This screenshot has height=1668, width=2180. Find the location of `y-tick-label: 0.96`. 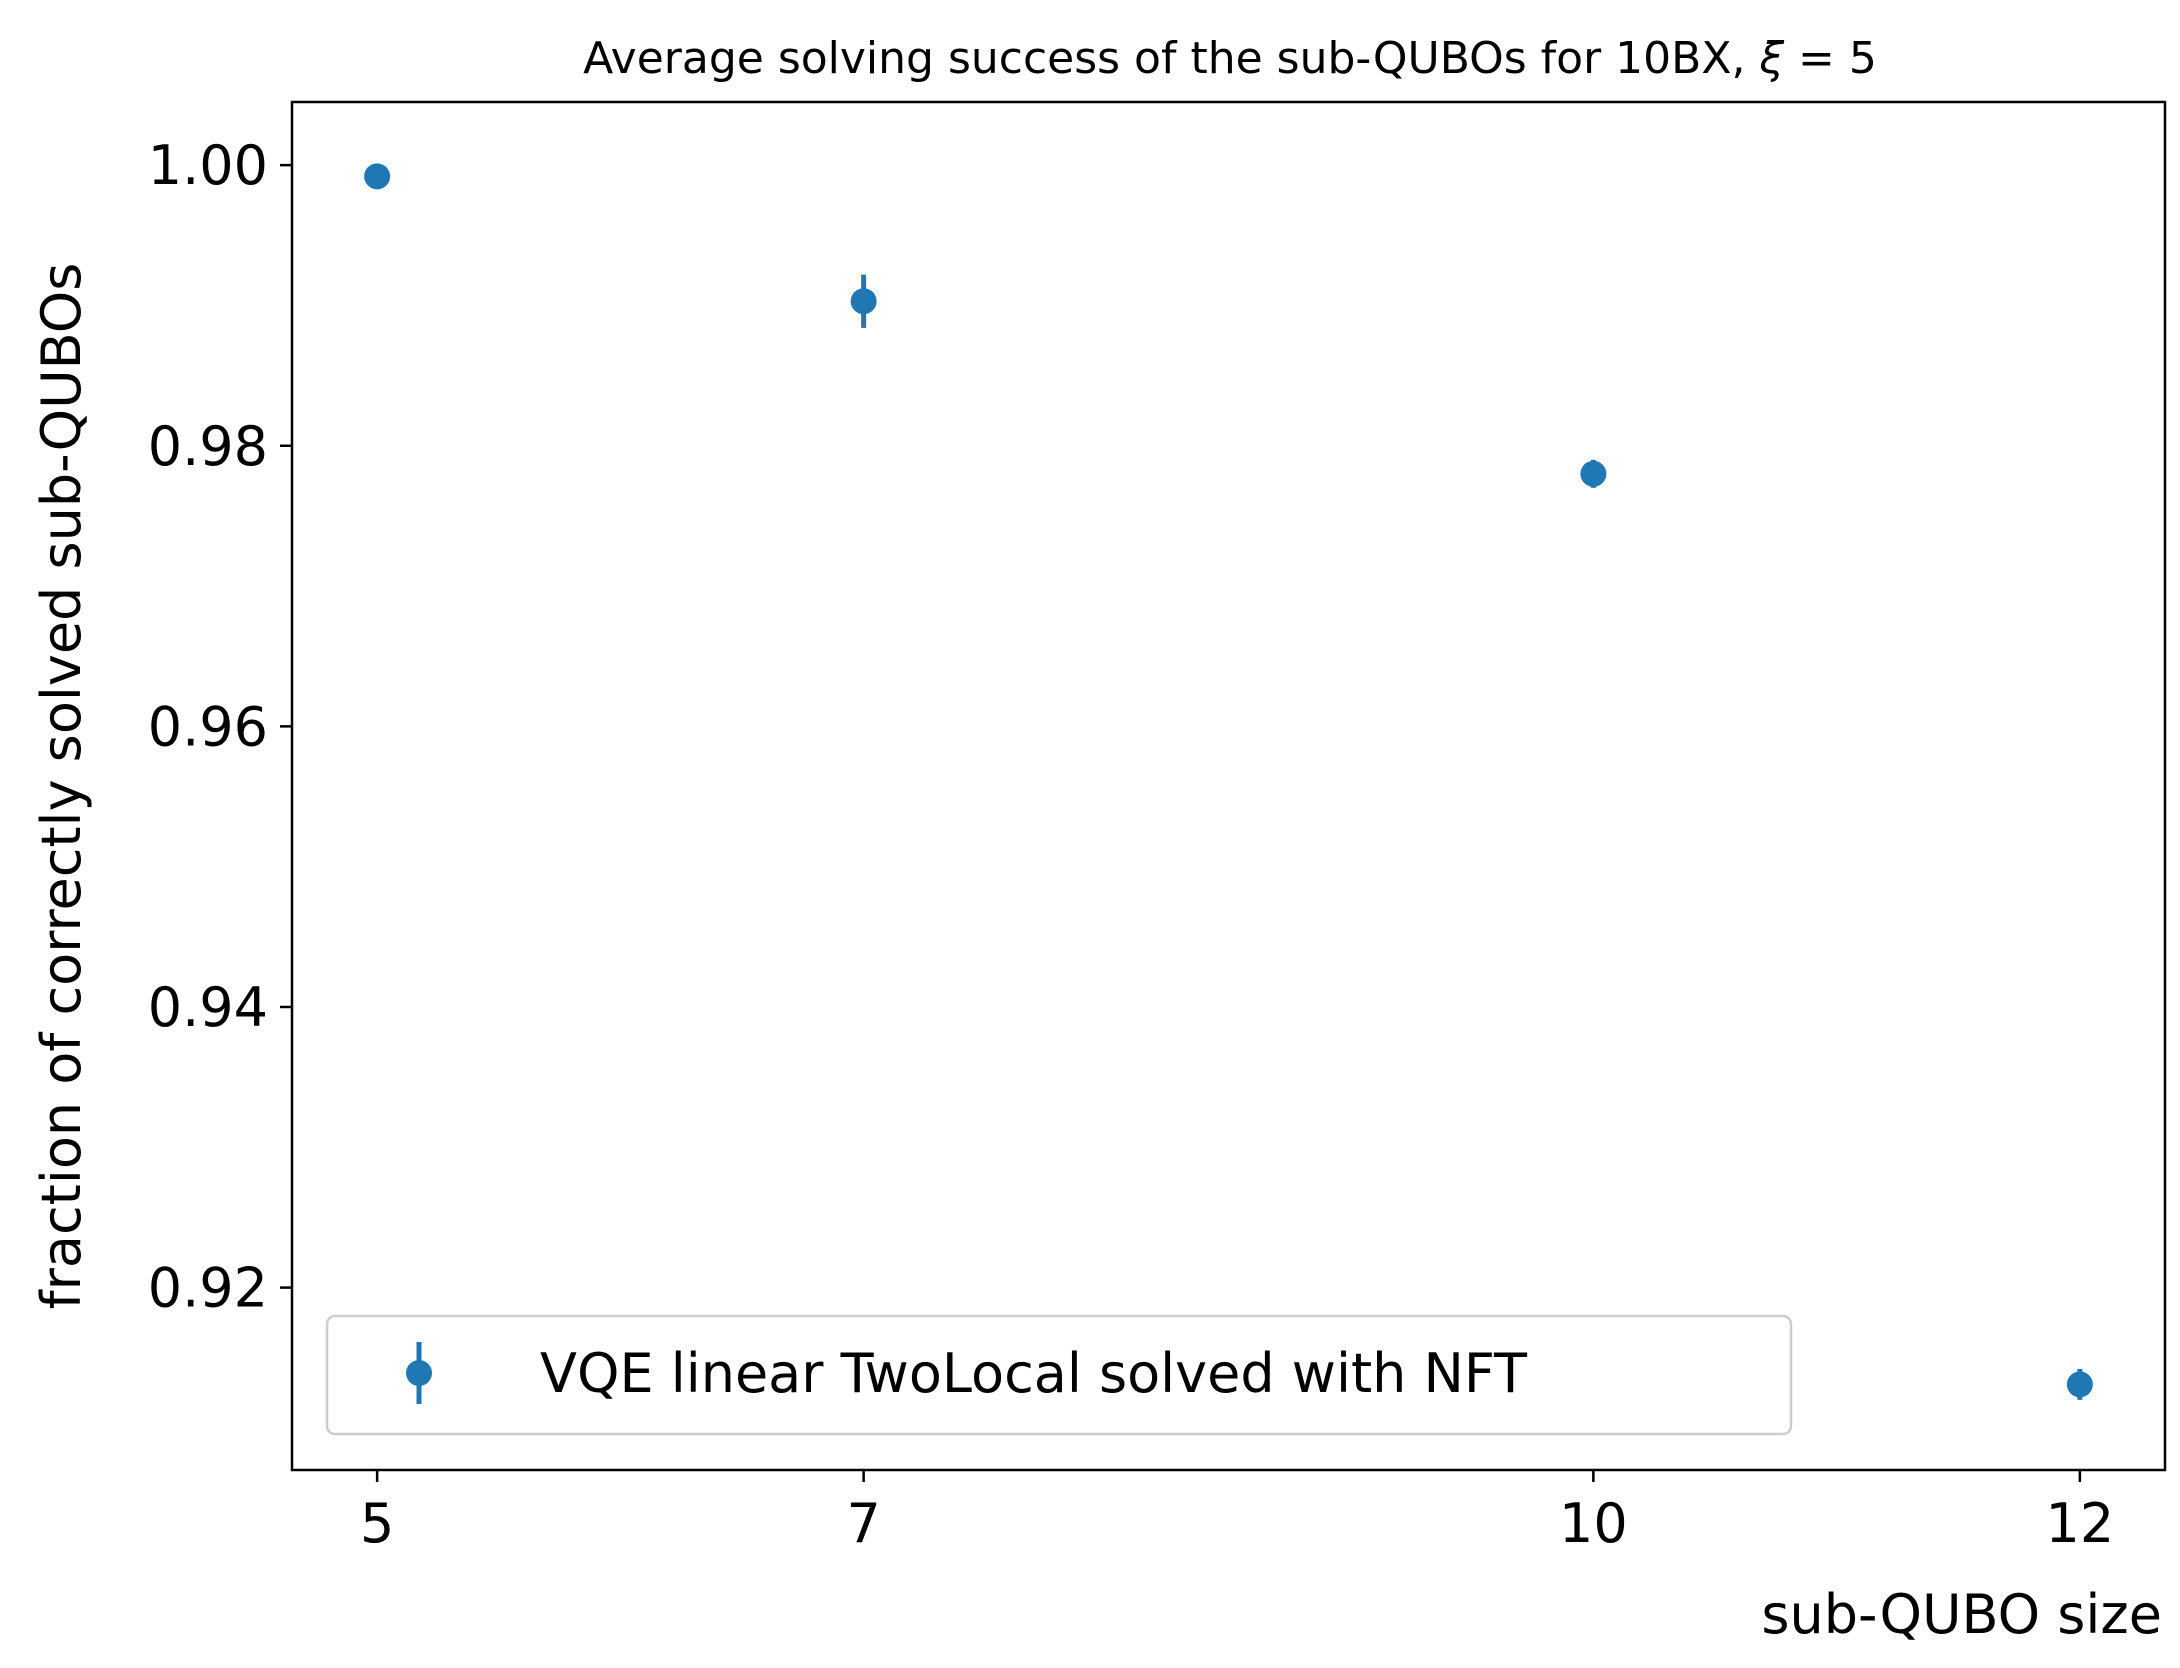

y-tick-label: 0.96 is located at coordinates (208, 726).